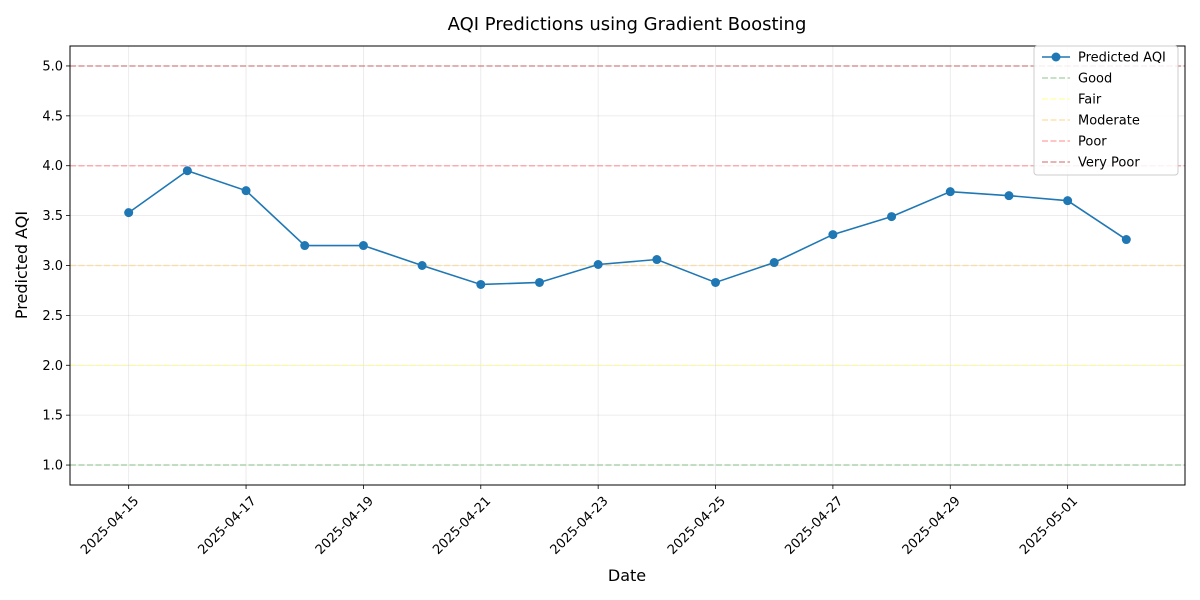 Image resolution: width=1200 pixels, height=600 pixels. What do you see at coordinates (1109, 163) in the screenshot?
I see `legend-label: Very Poor` at bounding box center [1109, 163].